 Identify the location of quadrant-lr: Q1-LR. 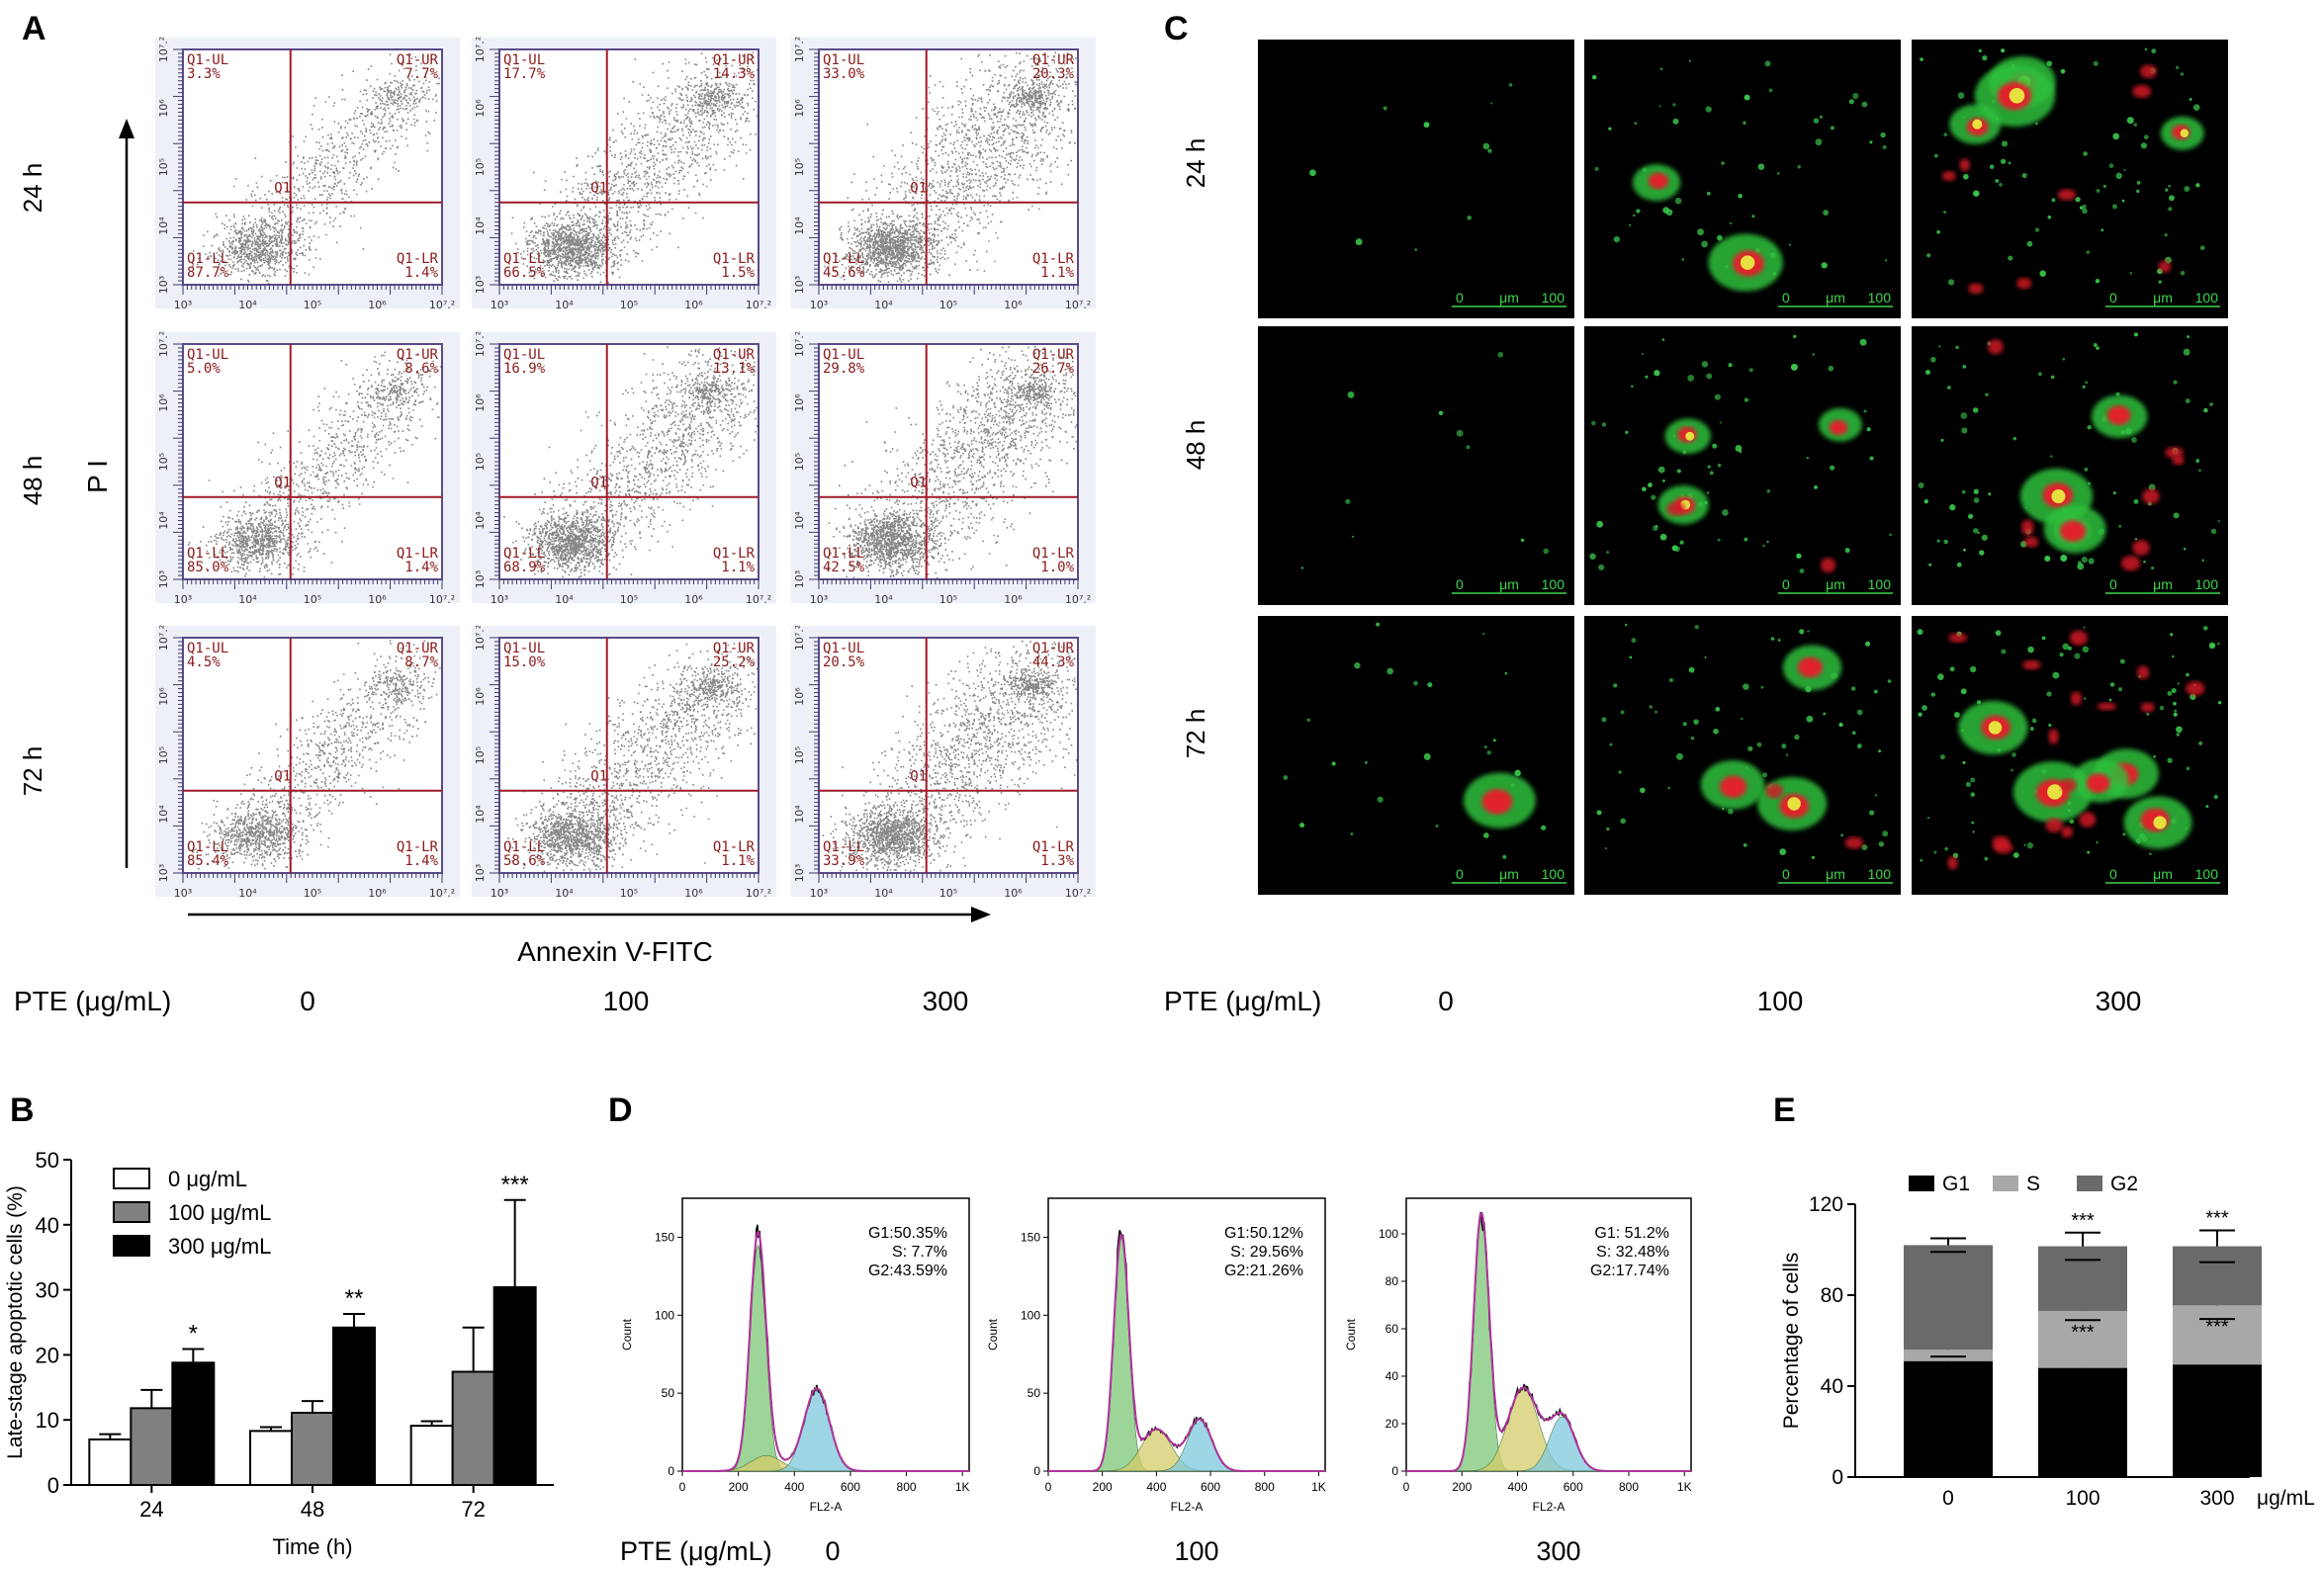
(734, 259).